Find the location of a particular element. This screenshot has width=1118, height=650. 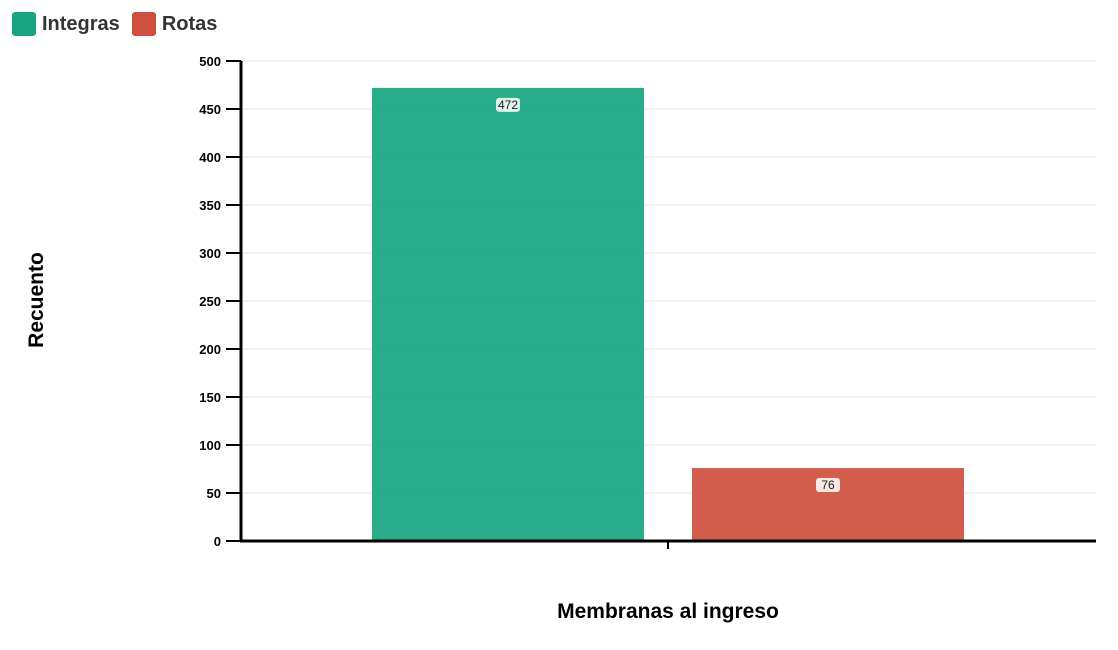

x-axis-title: Membranas al ingreso is located at coordinates (668, 611).